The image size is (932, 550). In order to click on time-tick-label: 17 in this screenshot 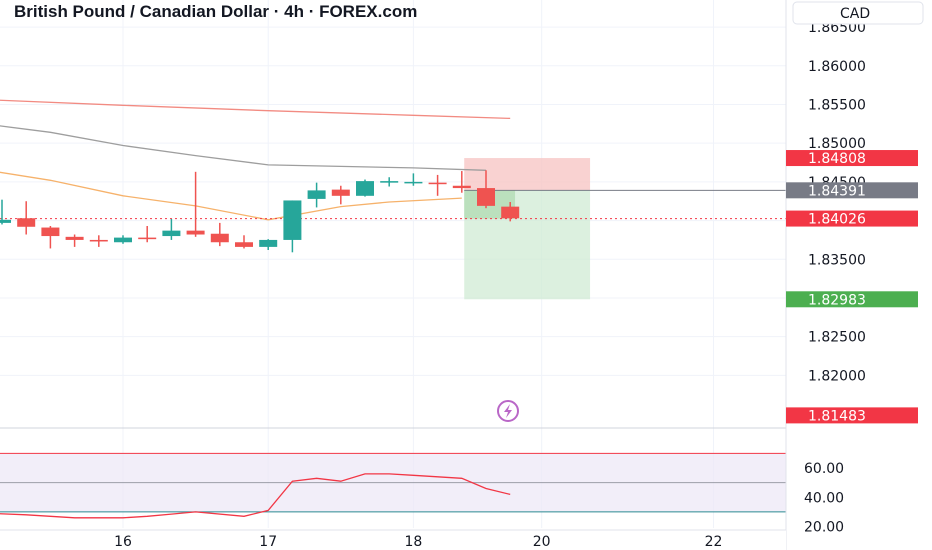, I will do `click(268, 542)`.